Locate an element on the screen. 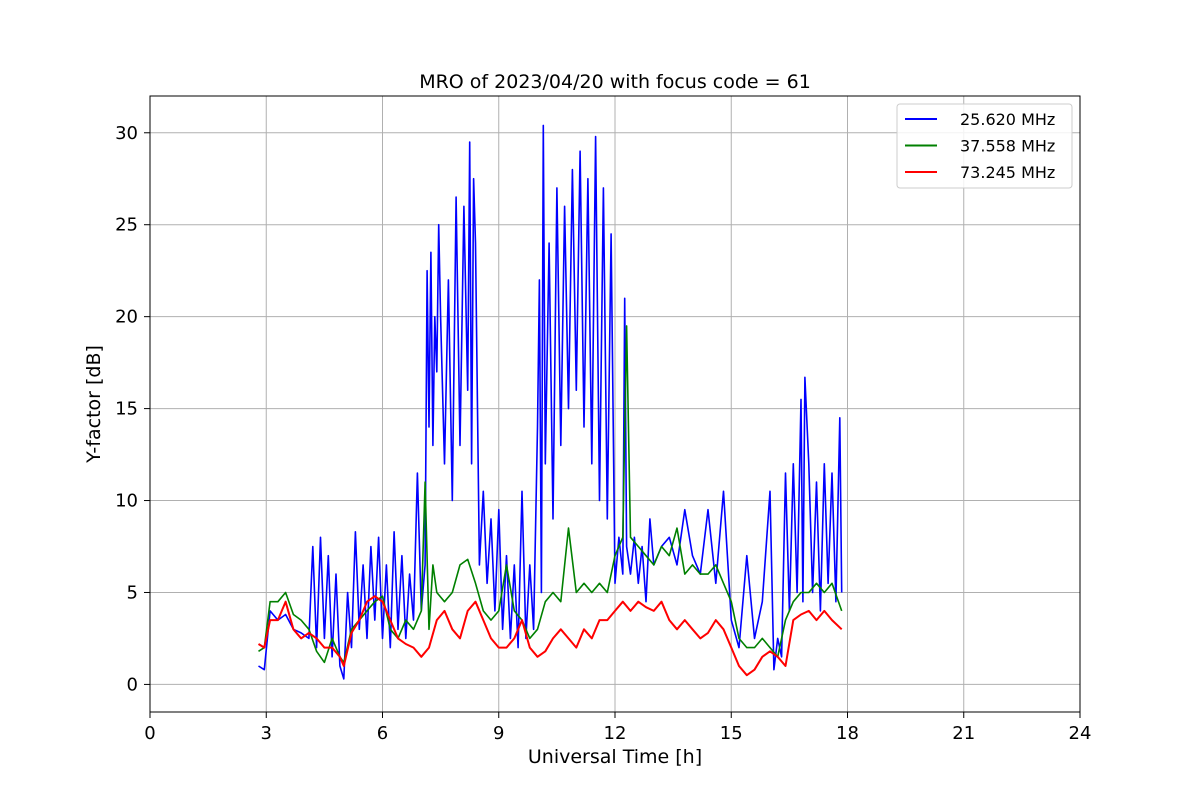 The width and height of the screenshot is (1200, 800). x-tick-label: 0 is located at coordinates (149, 733).